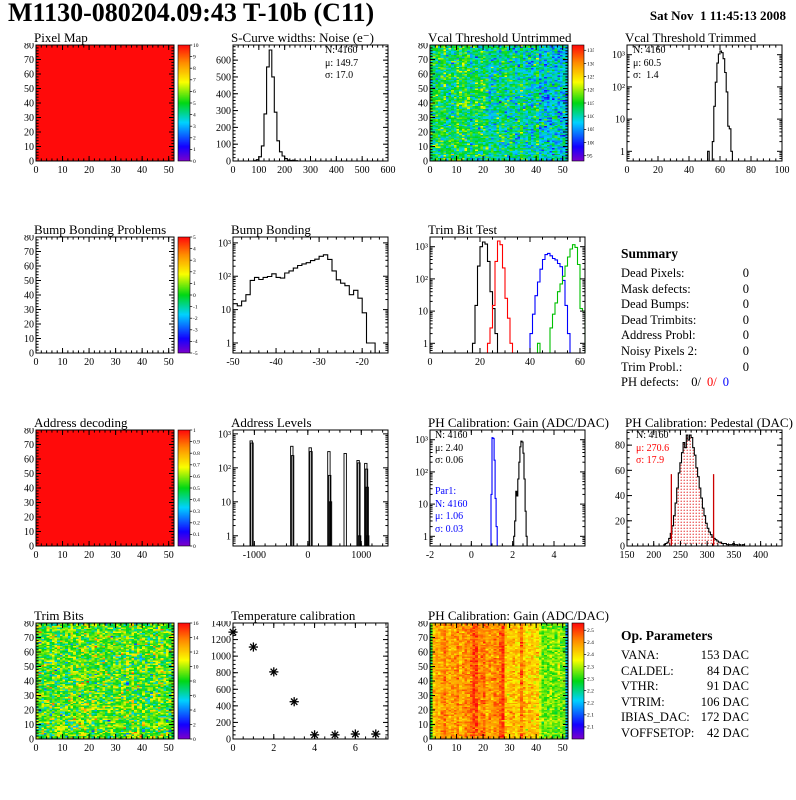 Image resolution: width=796 pixels, height=800 pixels. I want to click on summary-label: Address Probl:, so click(658, 335).